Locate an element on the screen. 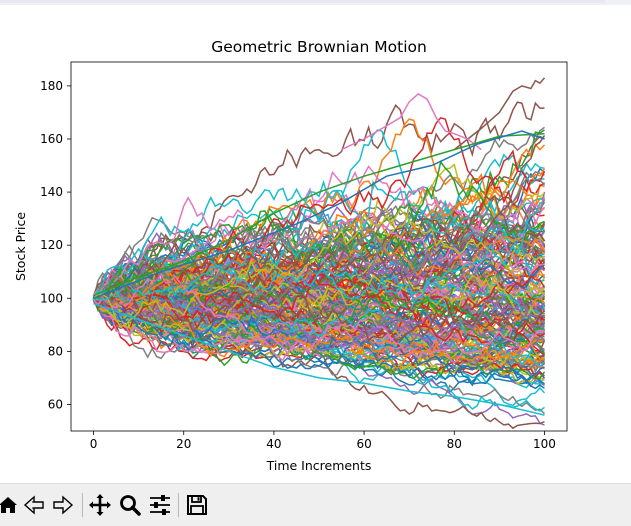 The image size is (631, 526). y-tick-label: 60 is located at coordinates (55, 404).